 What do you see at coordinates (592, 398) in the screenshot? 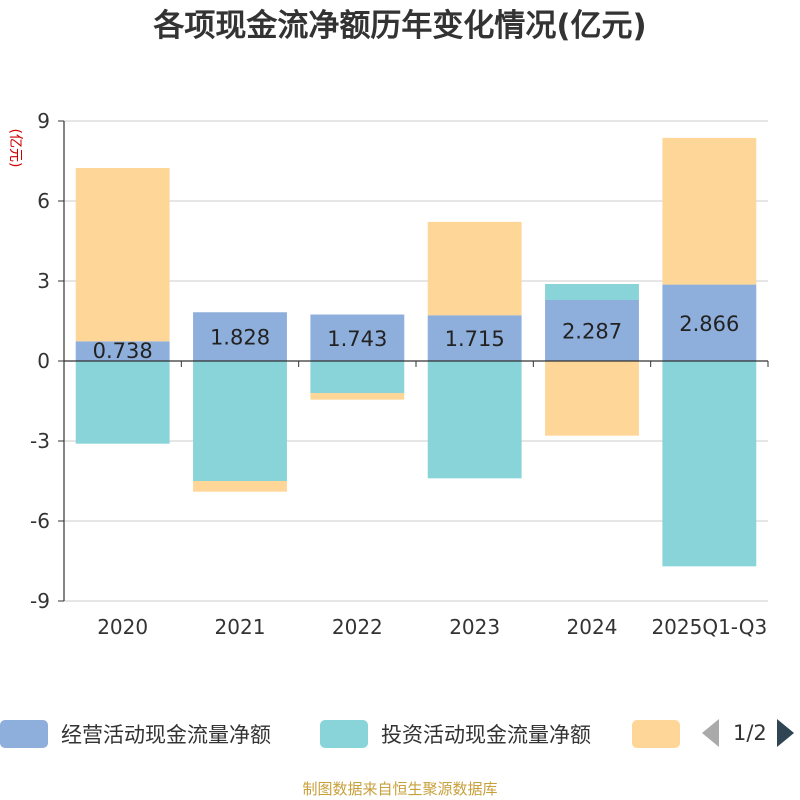
I see `bar-s2-2024` at bounding box center [592, 398].